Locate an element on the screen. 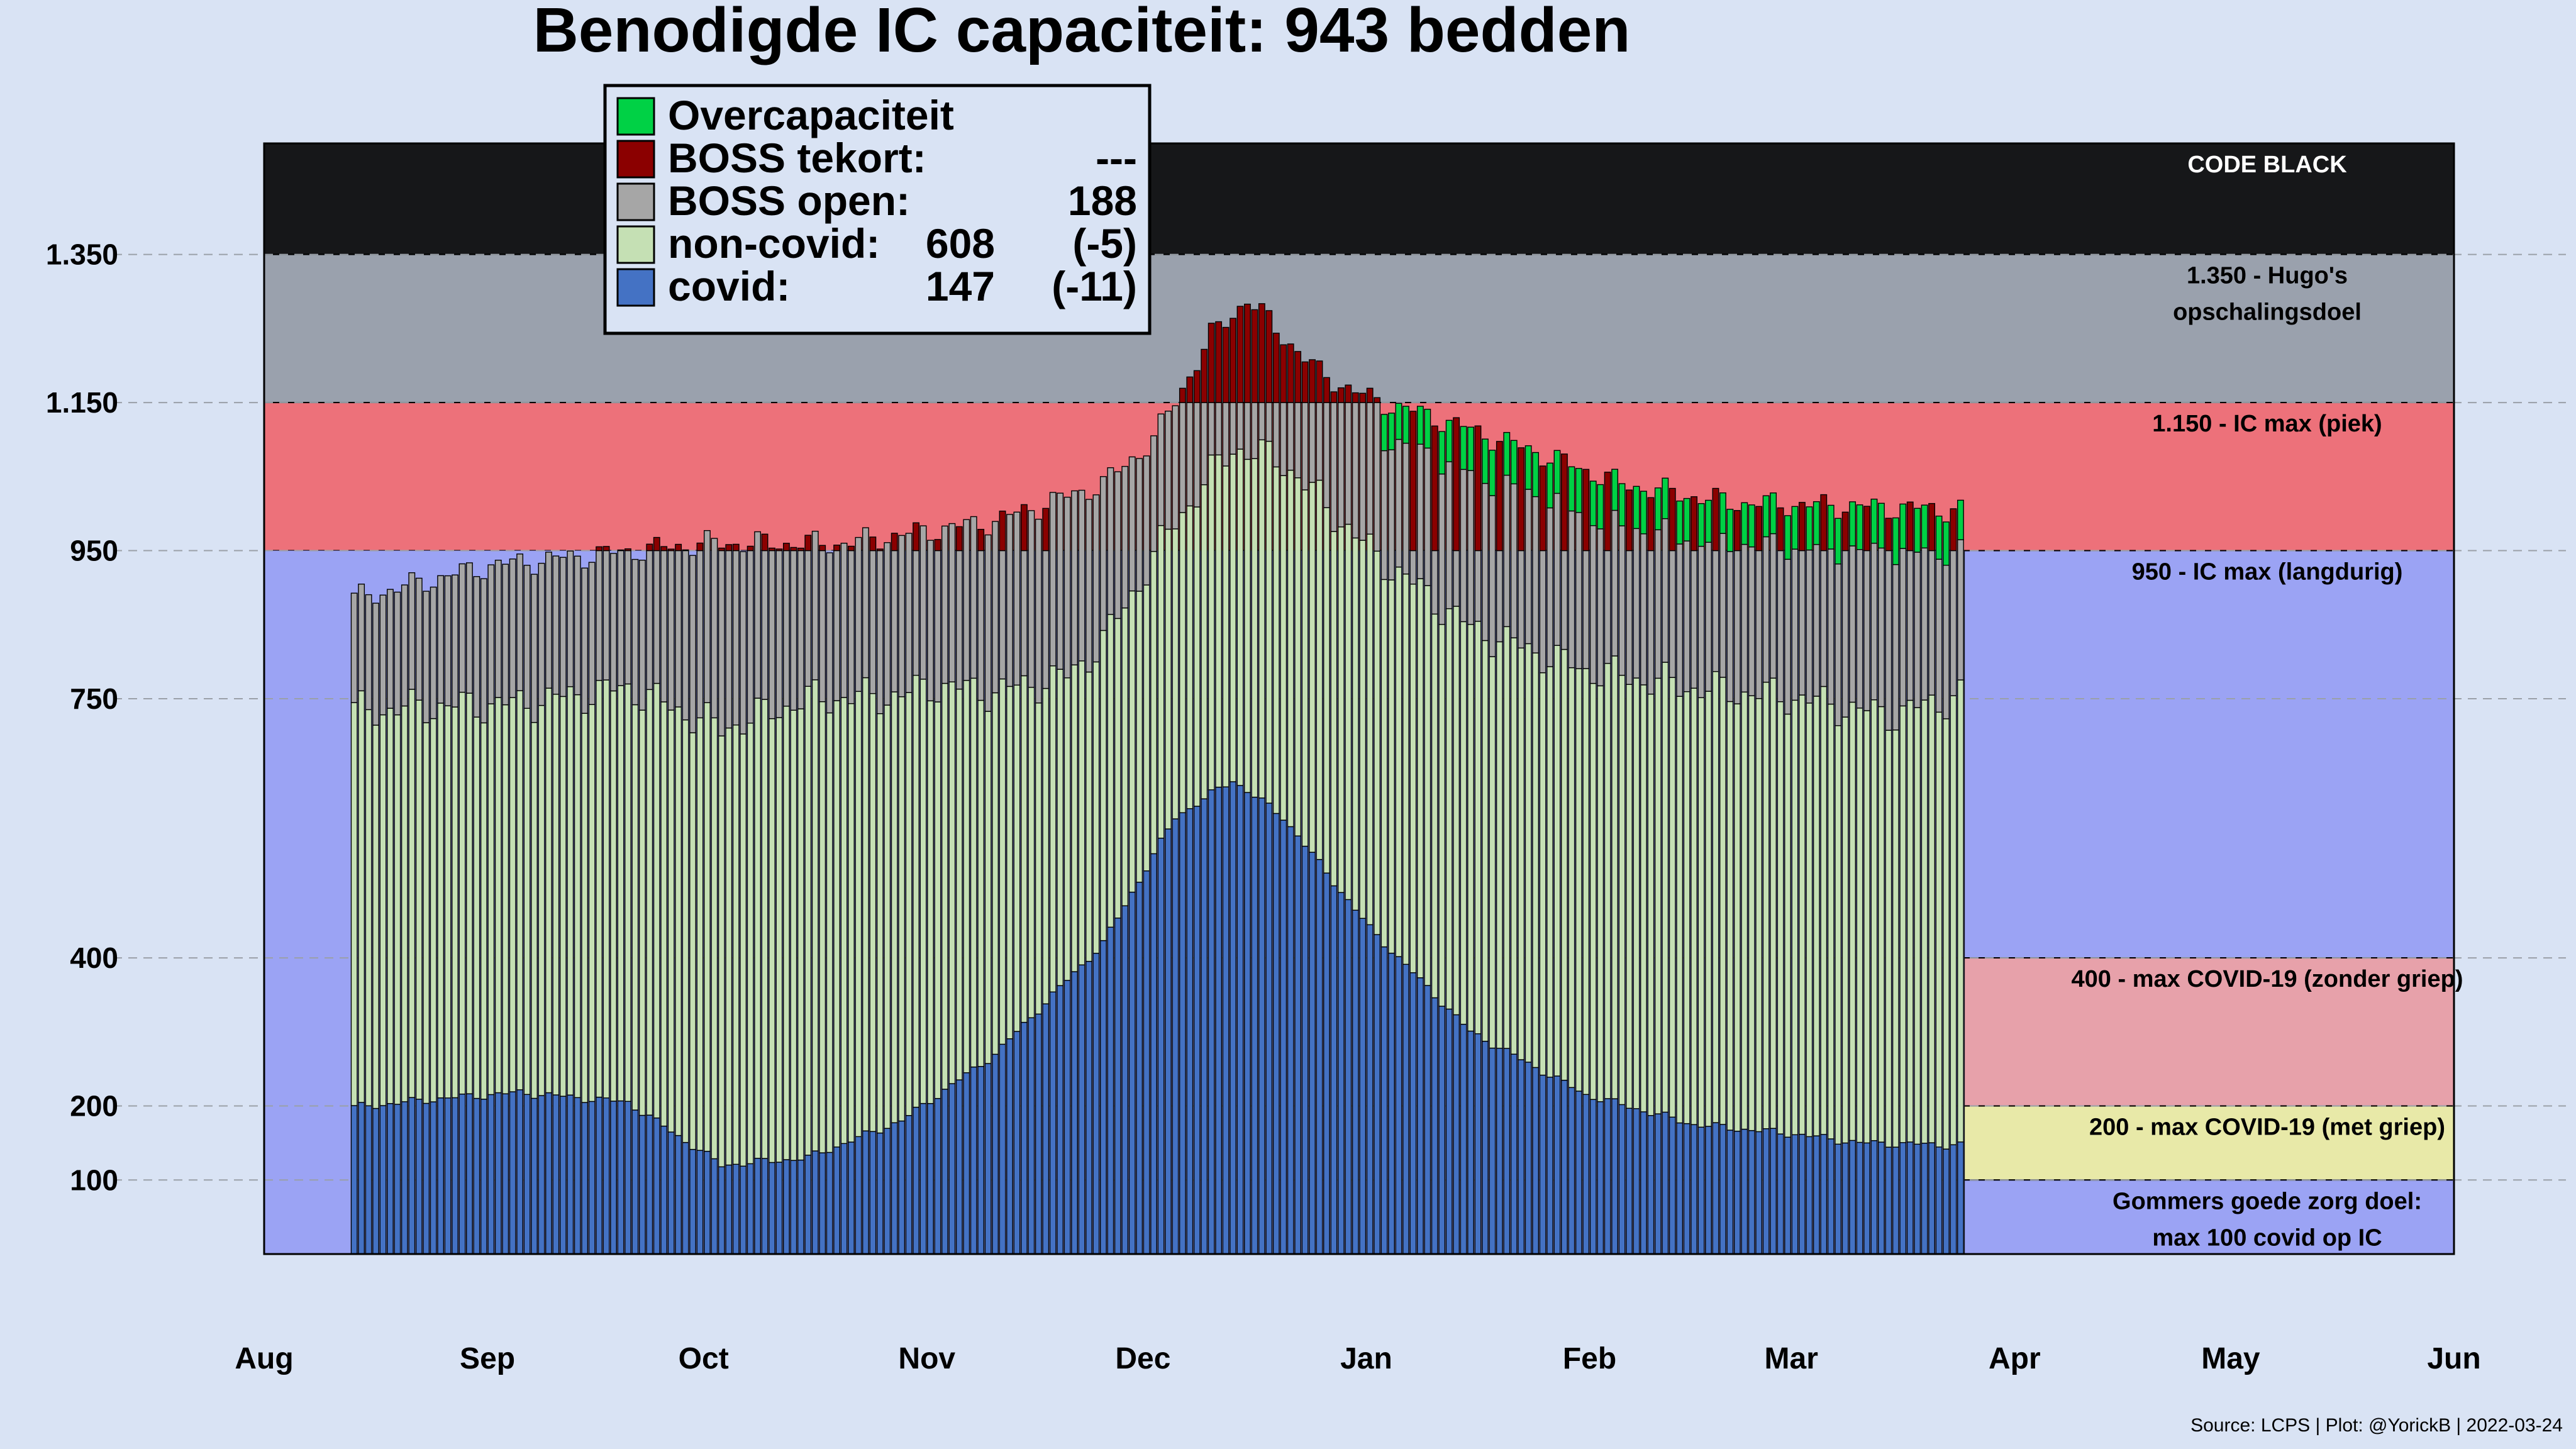  x-tick-label: Apr is located at coordinates (2015, 1358).